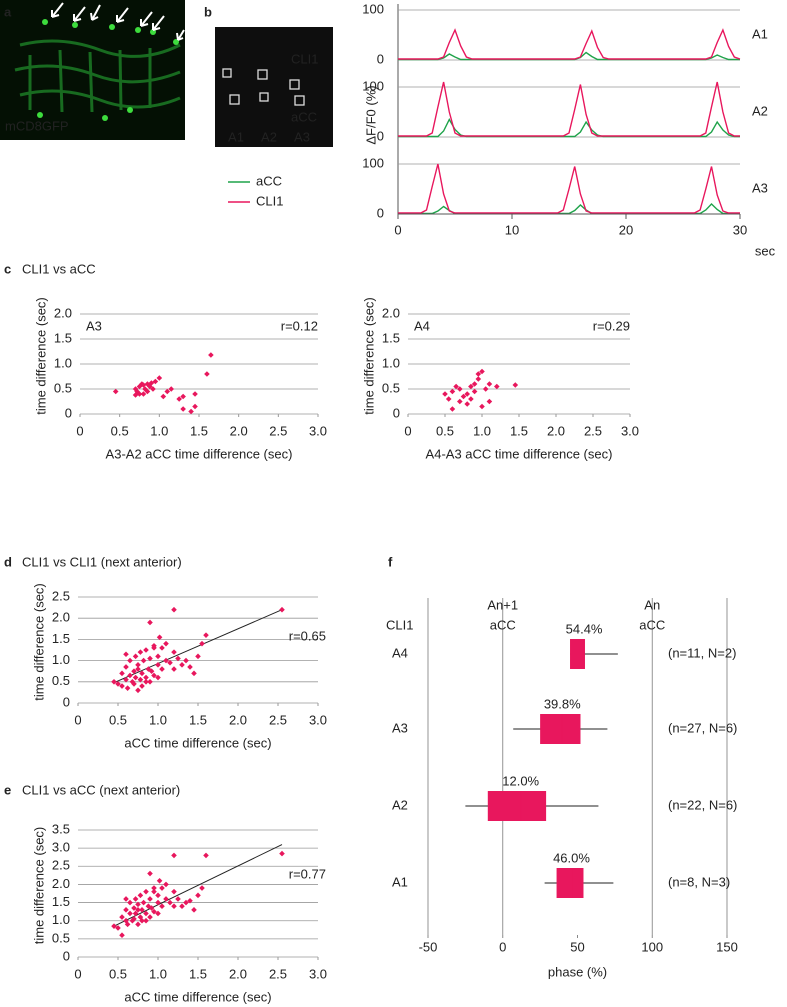  Describe the element at coordinates (274, 87) in the screenshot. I see `image-background` at that location.